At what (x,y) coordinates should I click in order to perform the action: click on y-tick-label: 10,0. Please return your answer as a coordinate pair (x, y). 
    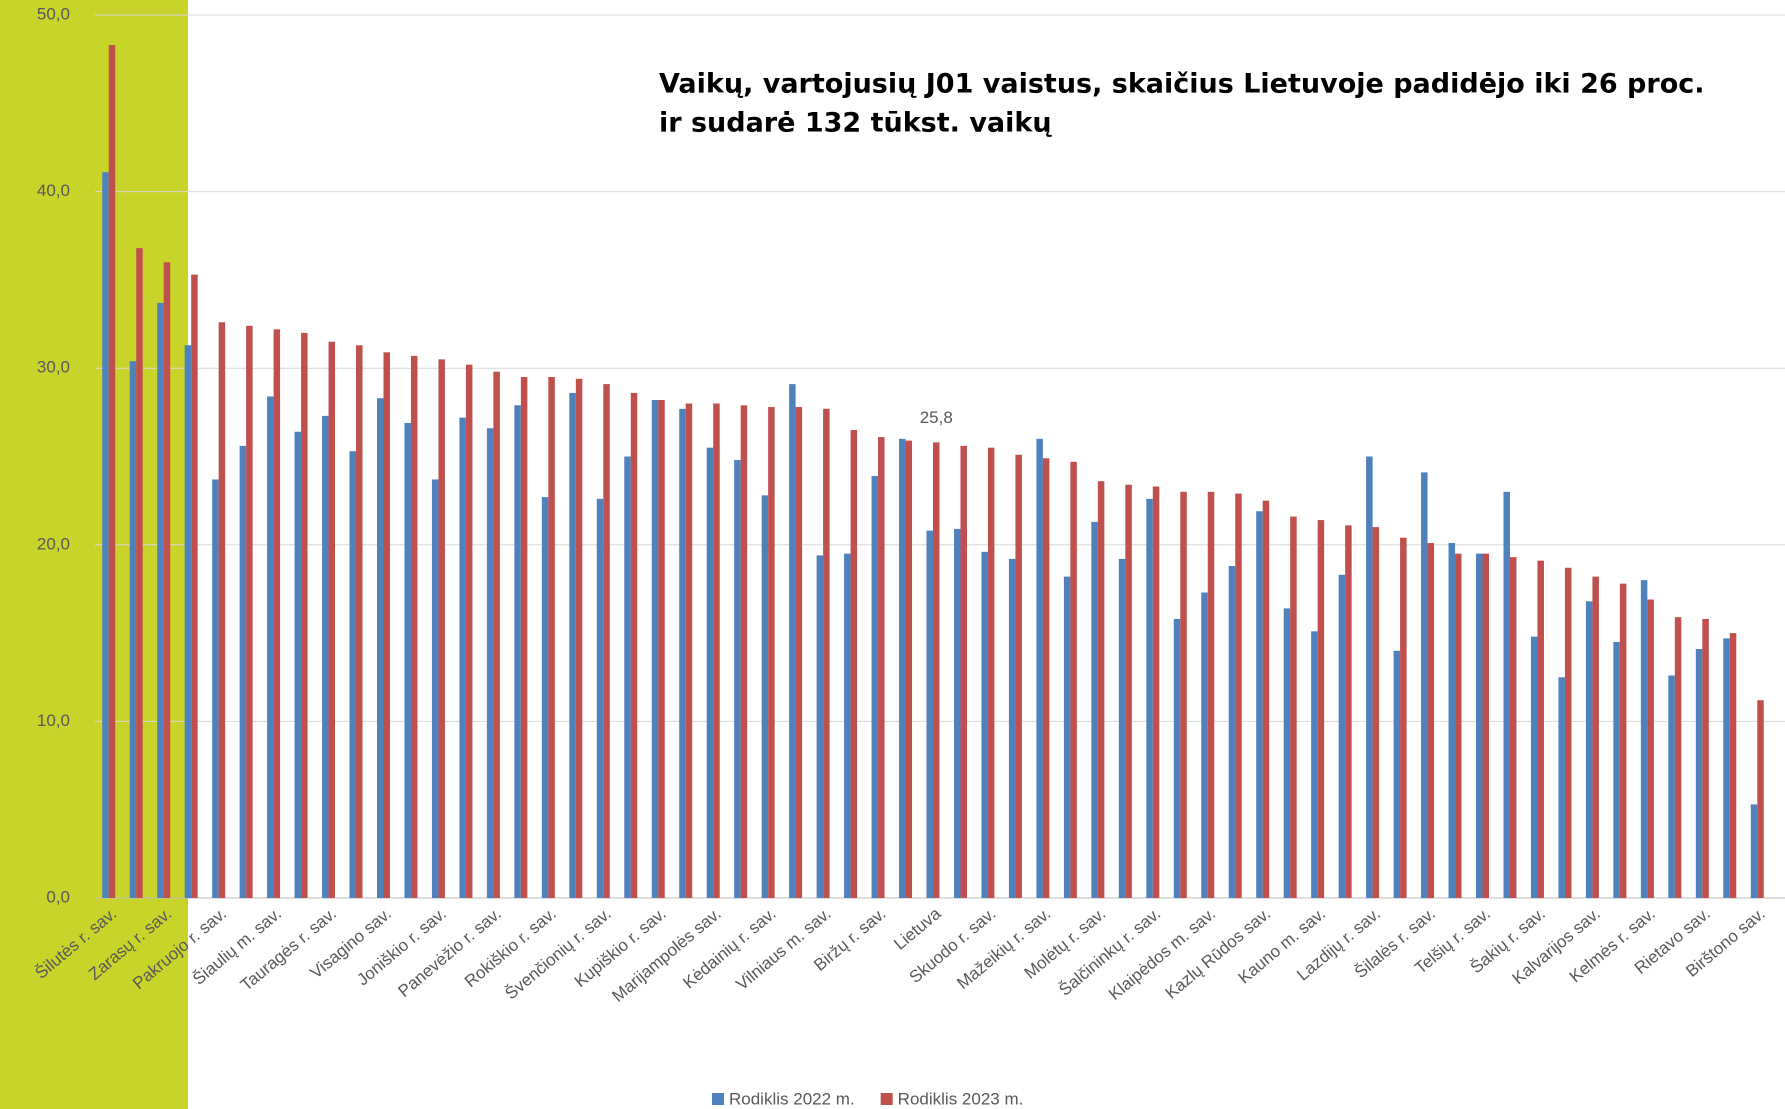
    Looking at the image, I should click on (53, 720).